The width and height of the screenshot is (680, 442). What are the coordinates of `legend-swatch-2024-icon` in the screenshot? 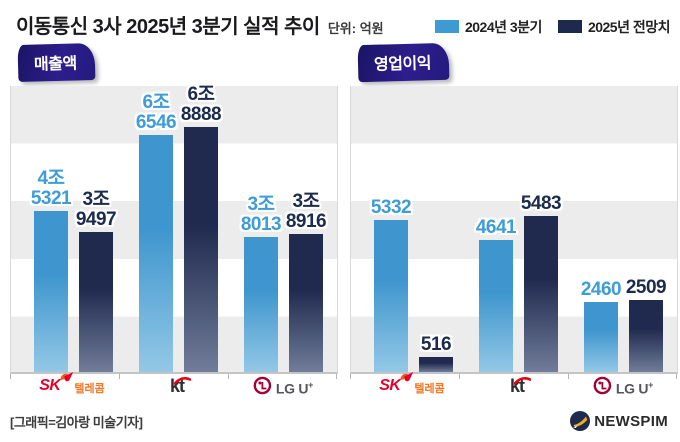 It's located at (446, 26).